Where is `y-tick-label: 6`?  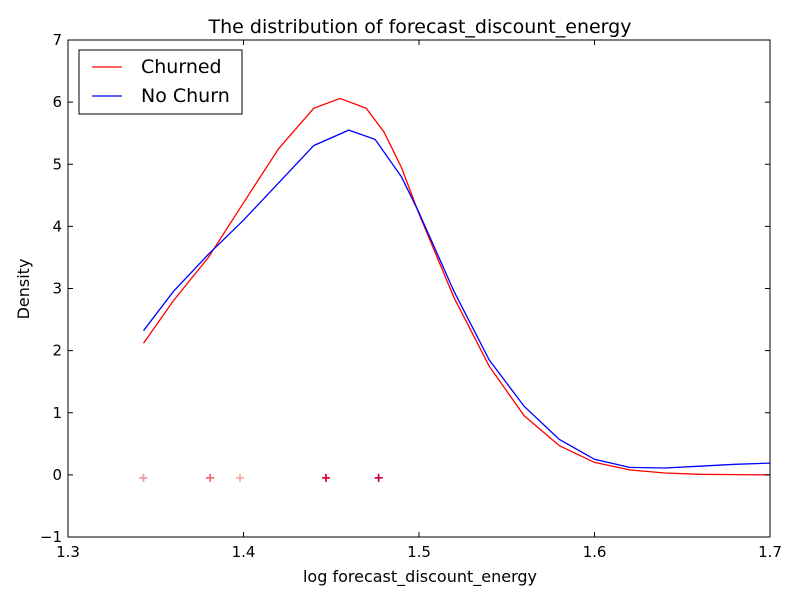
y-tick-label: 6 is located at coordinates (57, 102).